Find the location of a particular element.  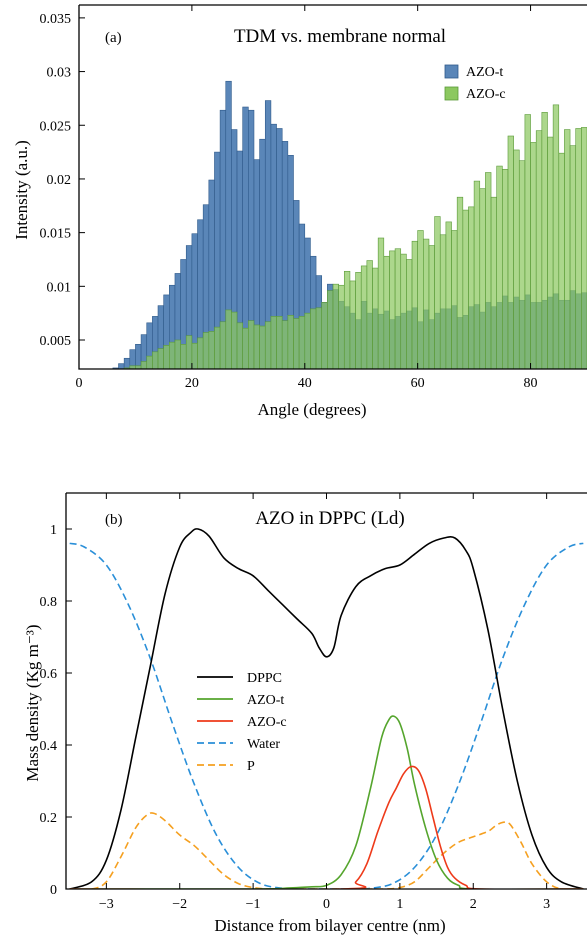

b-x-tick-label-0: −3 is located at coordinates (106, 904).